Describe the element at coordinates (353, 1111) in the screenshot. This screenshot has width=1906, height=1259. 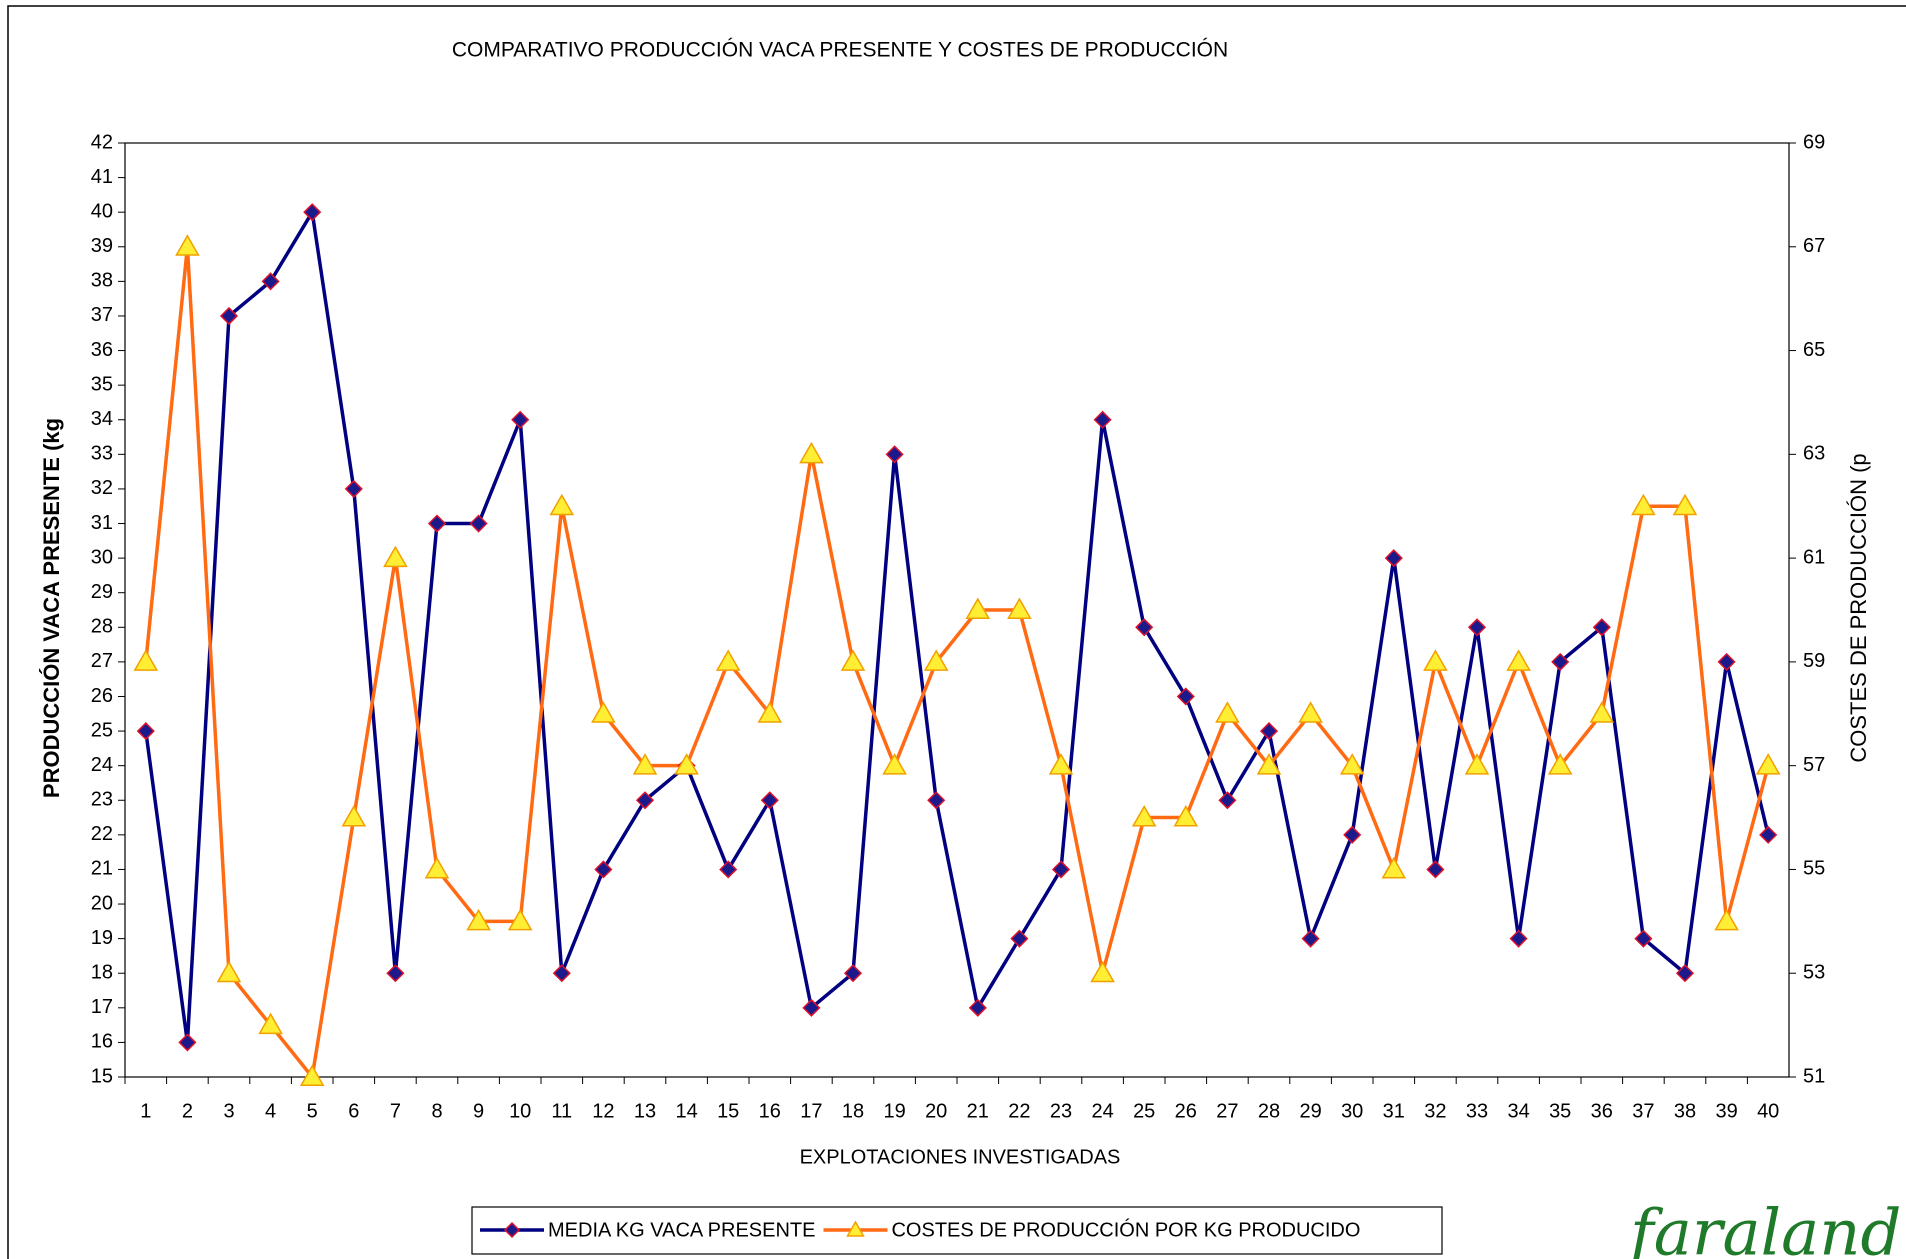
I see `x-tick-label: 6` at that location.